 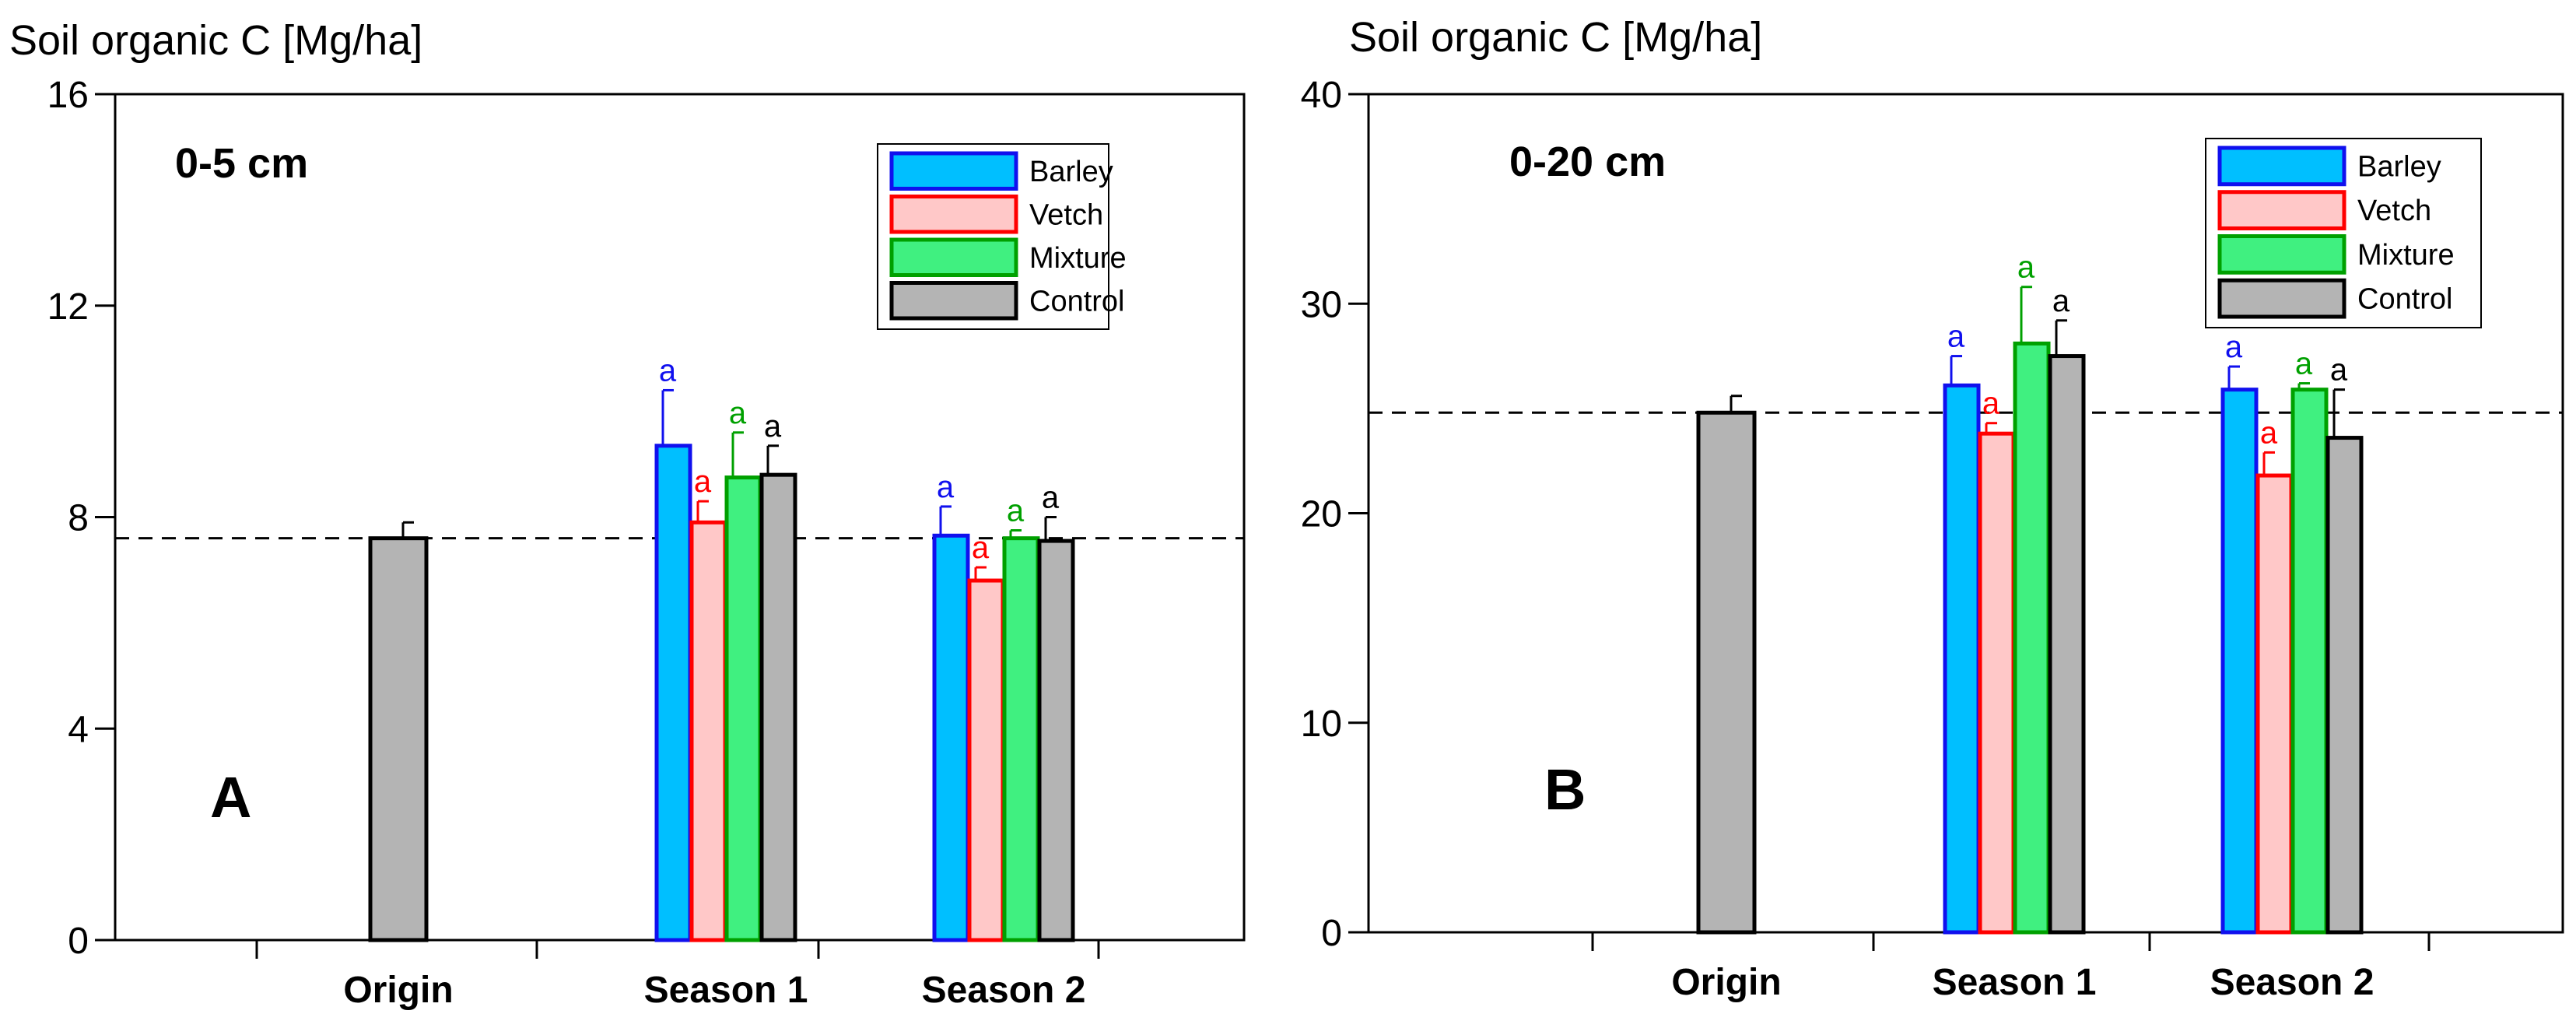 I want to click on panel-letter: A, so click(x=230, y=797).